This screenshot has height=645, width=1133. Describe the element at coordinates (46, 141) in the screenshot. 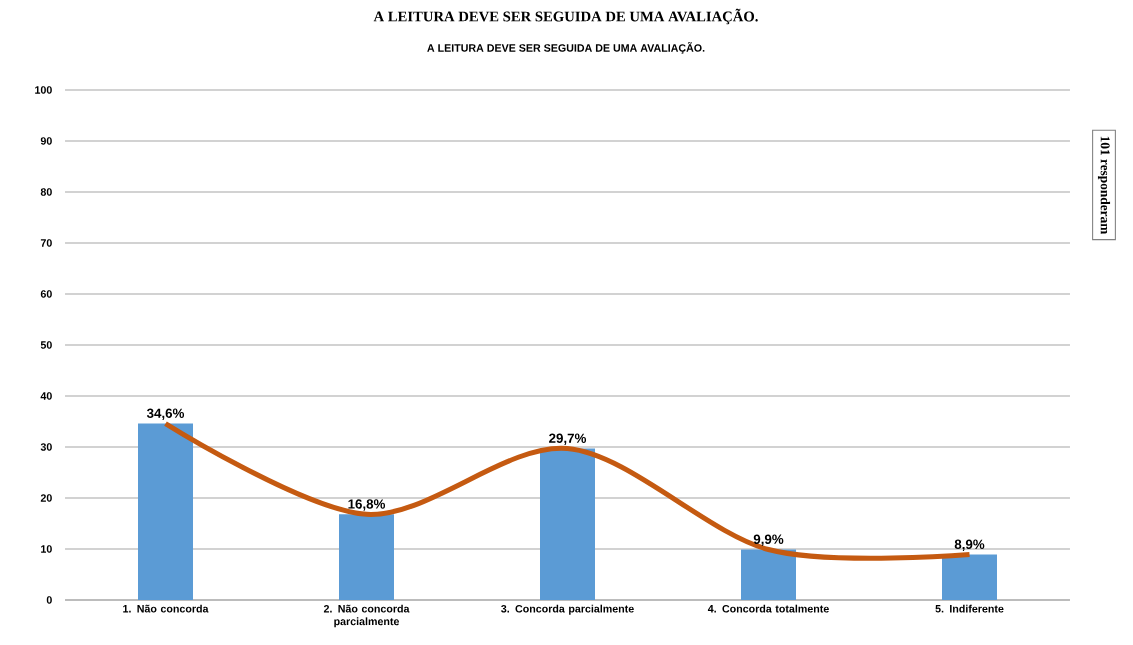

I see `y-tick-label: 90` at that location.